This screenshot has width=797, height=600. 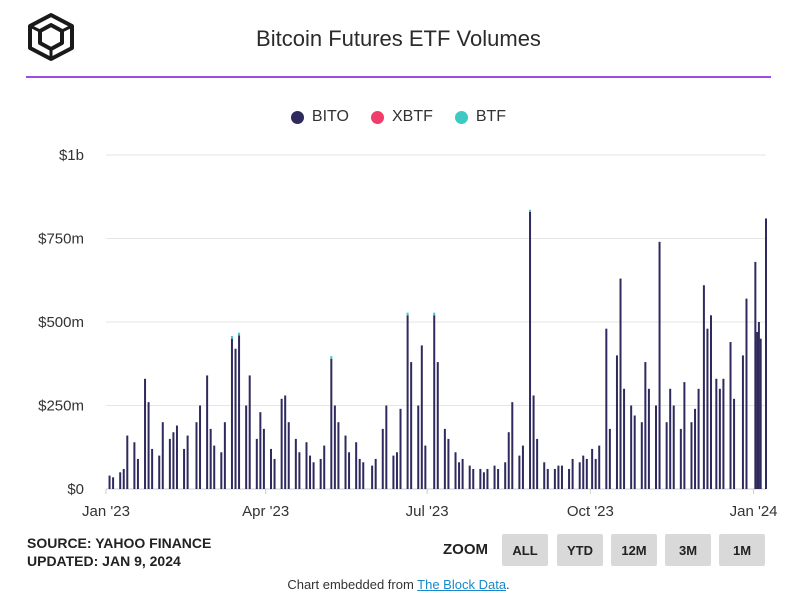 What do you see at coordinates (525, 550) in the screenshot?
I see `zoom-all-button: ALL` at bounding box center [525, 550].